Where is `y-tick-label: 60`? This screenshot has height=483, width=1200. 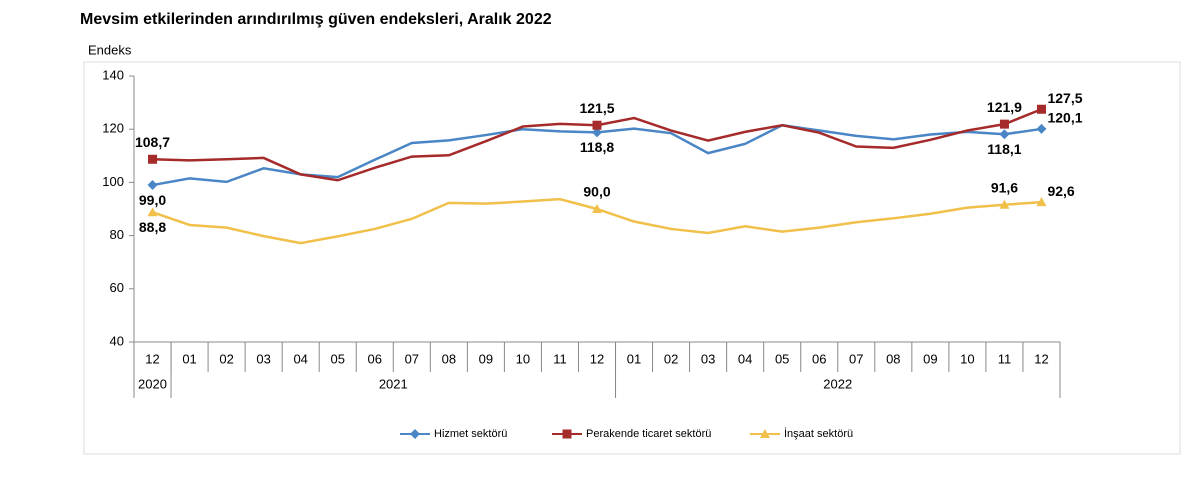 y-tick-label: 60 is located at coordinates (117, 287).